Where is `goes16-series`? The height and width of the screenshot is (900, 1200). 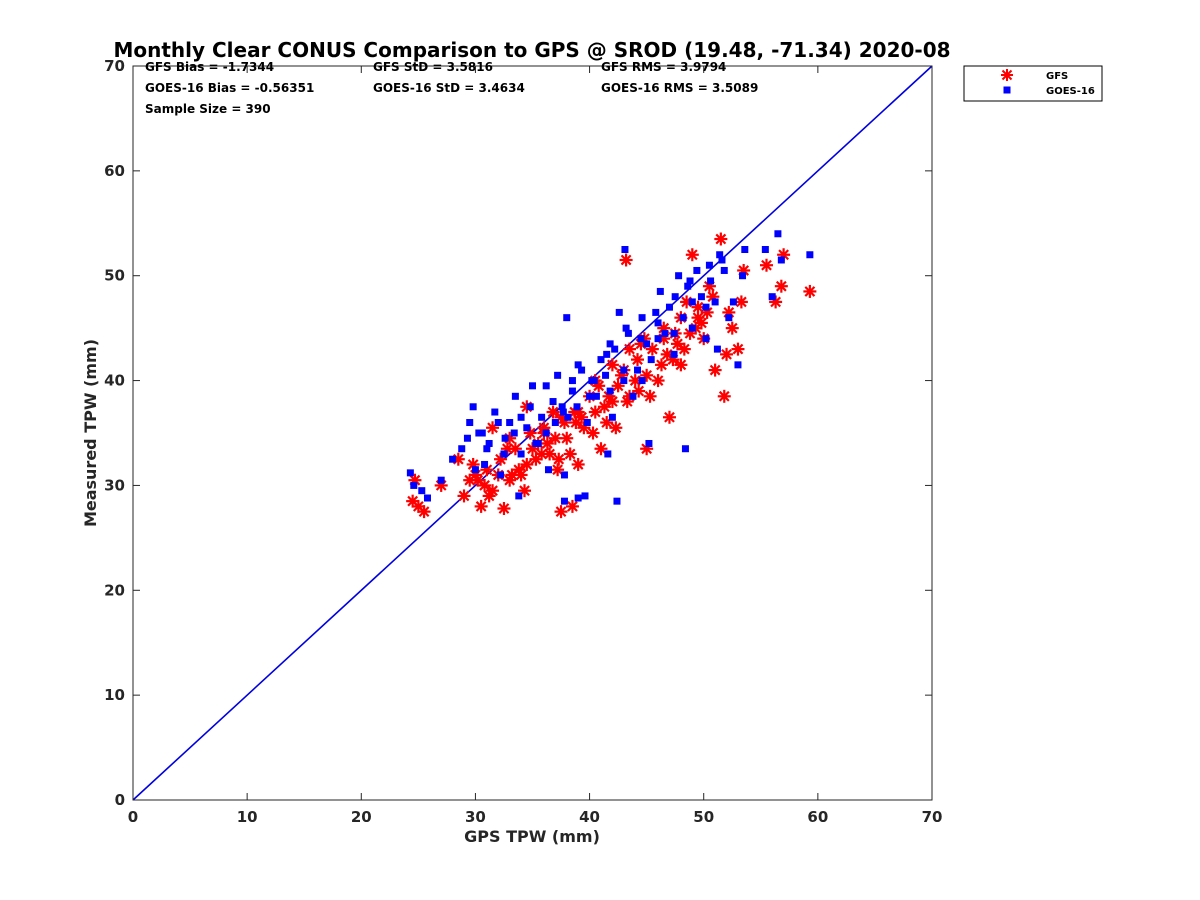
goes16-series is located at coordinates (610, 367).